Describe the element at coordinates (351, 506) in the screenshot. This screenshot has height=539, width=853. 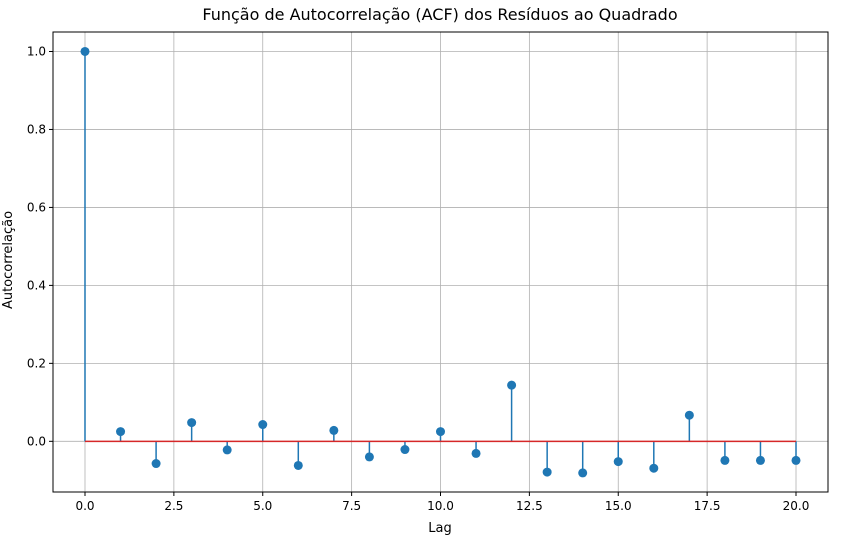
I see `x-tick-label: 7.5` at that location.